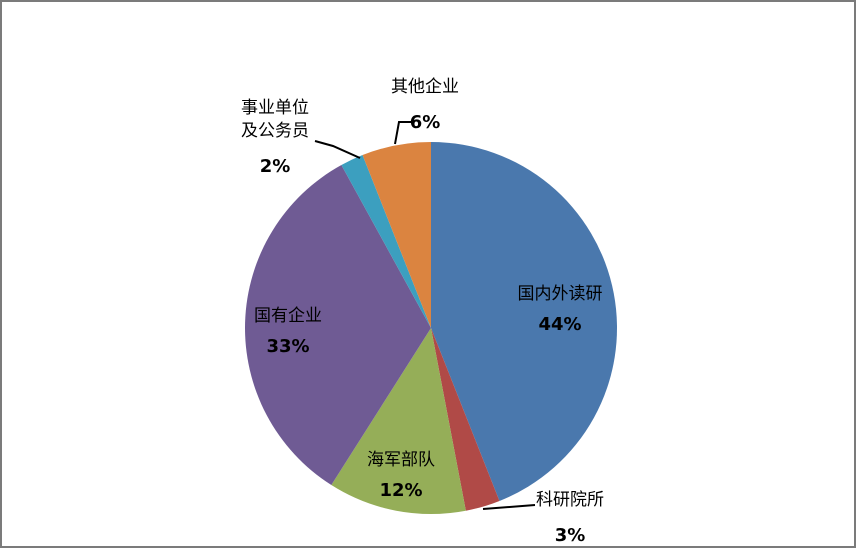 The image size is (856, 548). I want to click on leader-line-public-institutions, so click(337, 149).